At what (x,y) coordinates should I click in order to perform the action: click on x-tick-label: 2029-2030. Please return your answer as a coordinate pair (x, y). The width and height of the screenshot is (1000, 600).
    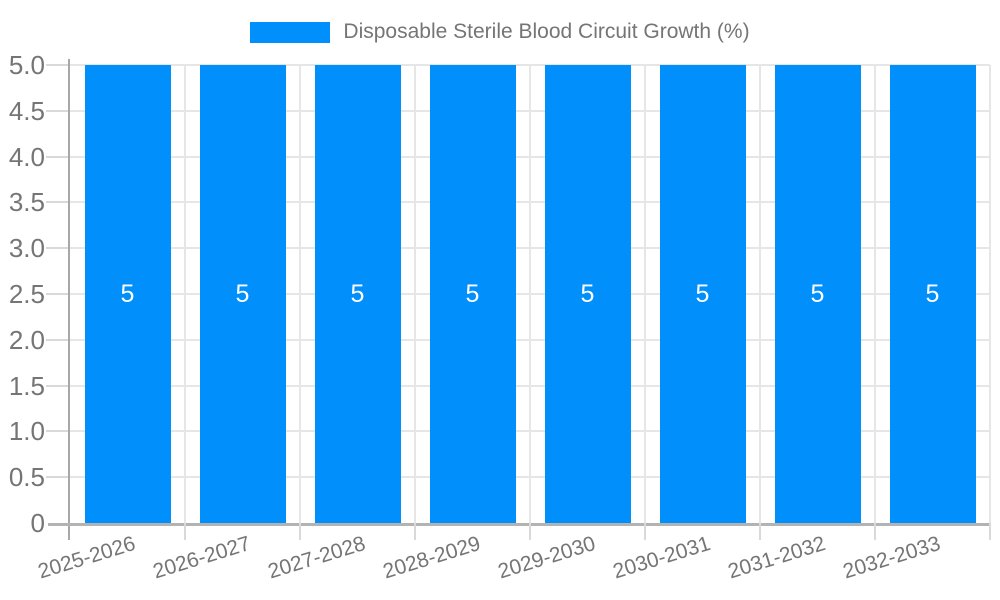
    Looking at the image, I should click on (547, 558).